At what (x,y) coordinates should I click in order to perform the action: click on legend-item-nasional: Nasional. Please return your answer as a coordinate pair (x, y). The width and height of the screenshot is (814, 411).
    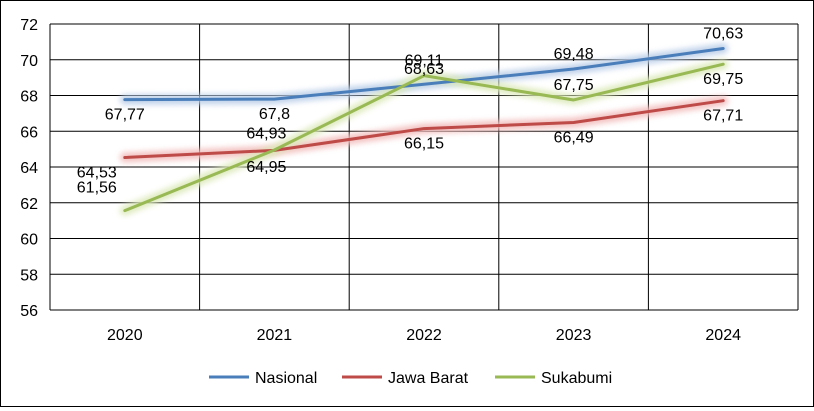
    Looking at the image, I should click on (263, 378).